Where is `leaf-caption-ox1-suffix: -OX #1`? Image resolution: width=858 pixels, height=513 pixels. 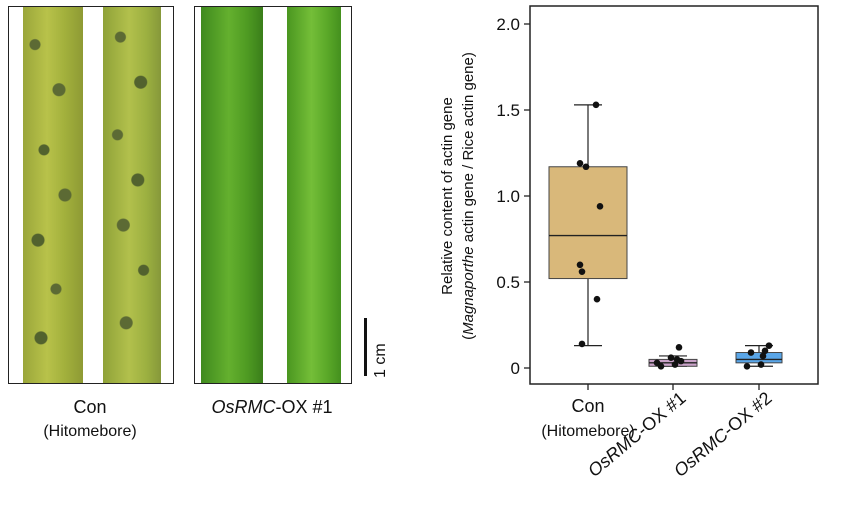 leaf-caption-ox1-suffix: -OX #1 is located at coordinates (304, 407).